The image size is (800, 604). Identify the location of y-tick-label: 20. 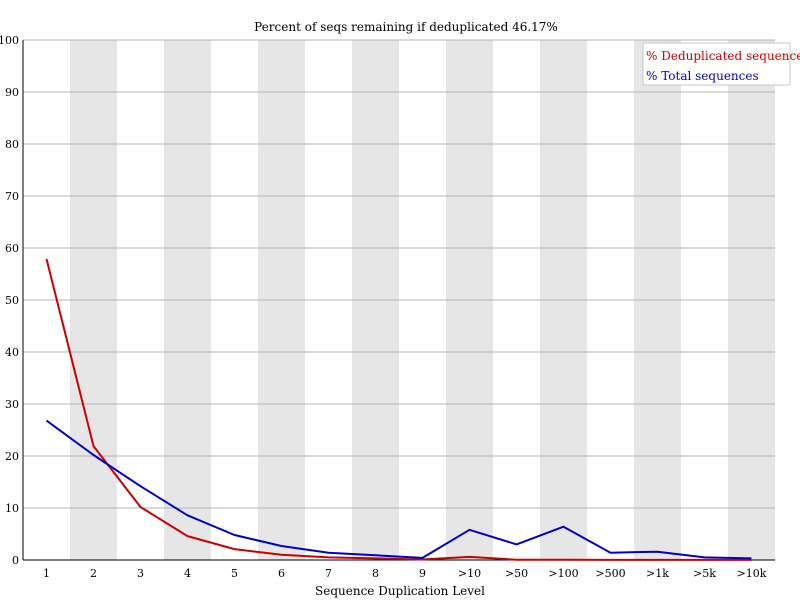
(12, 456).